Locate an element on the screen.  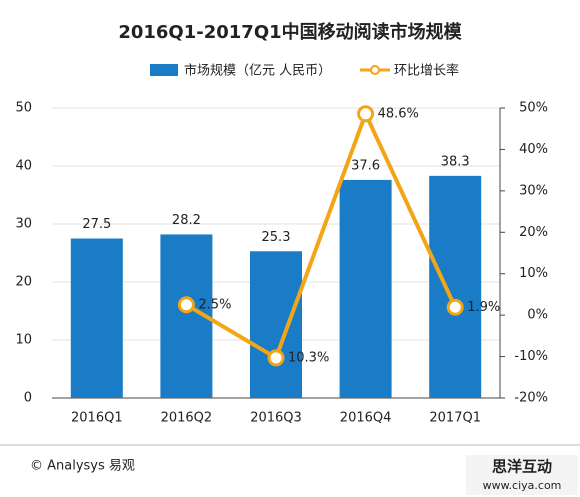
y-tick-label: 40 is located at coordinates (23, 166).